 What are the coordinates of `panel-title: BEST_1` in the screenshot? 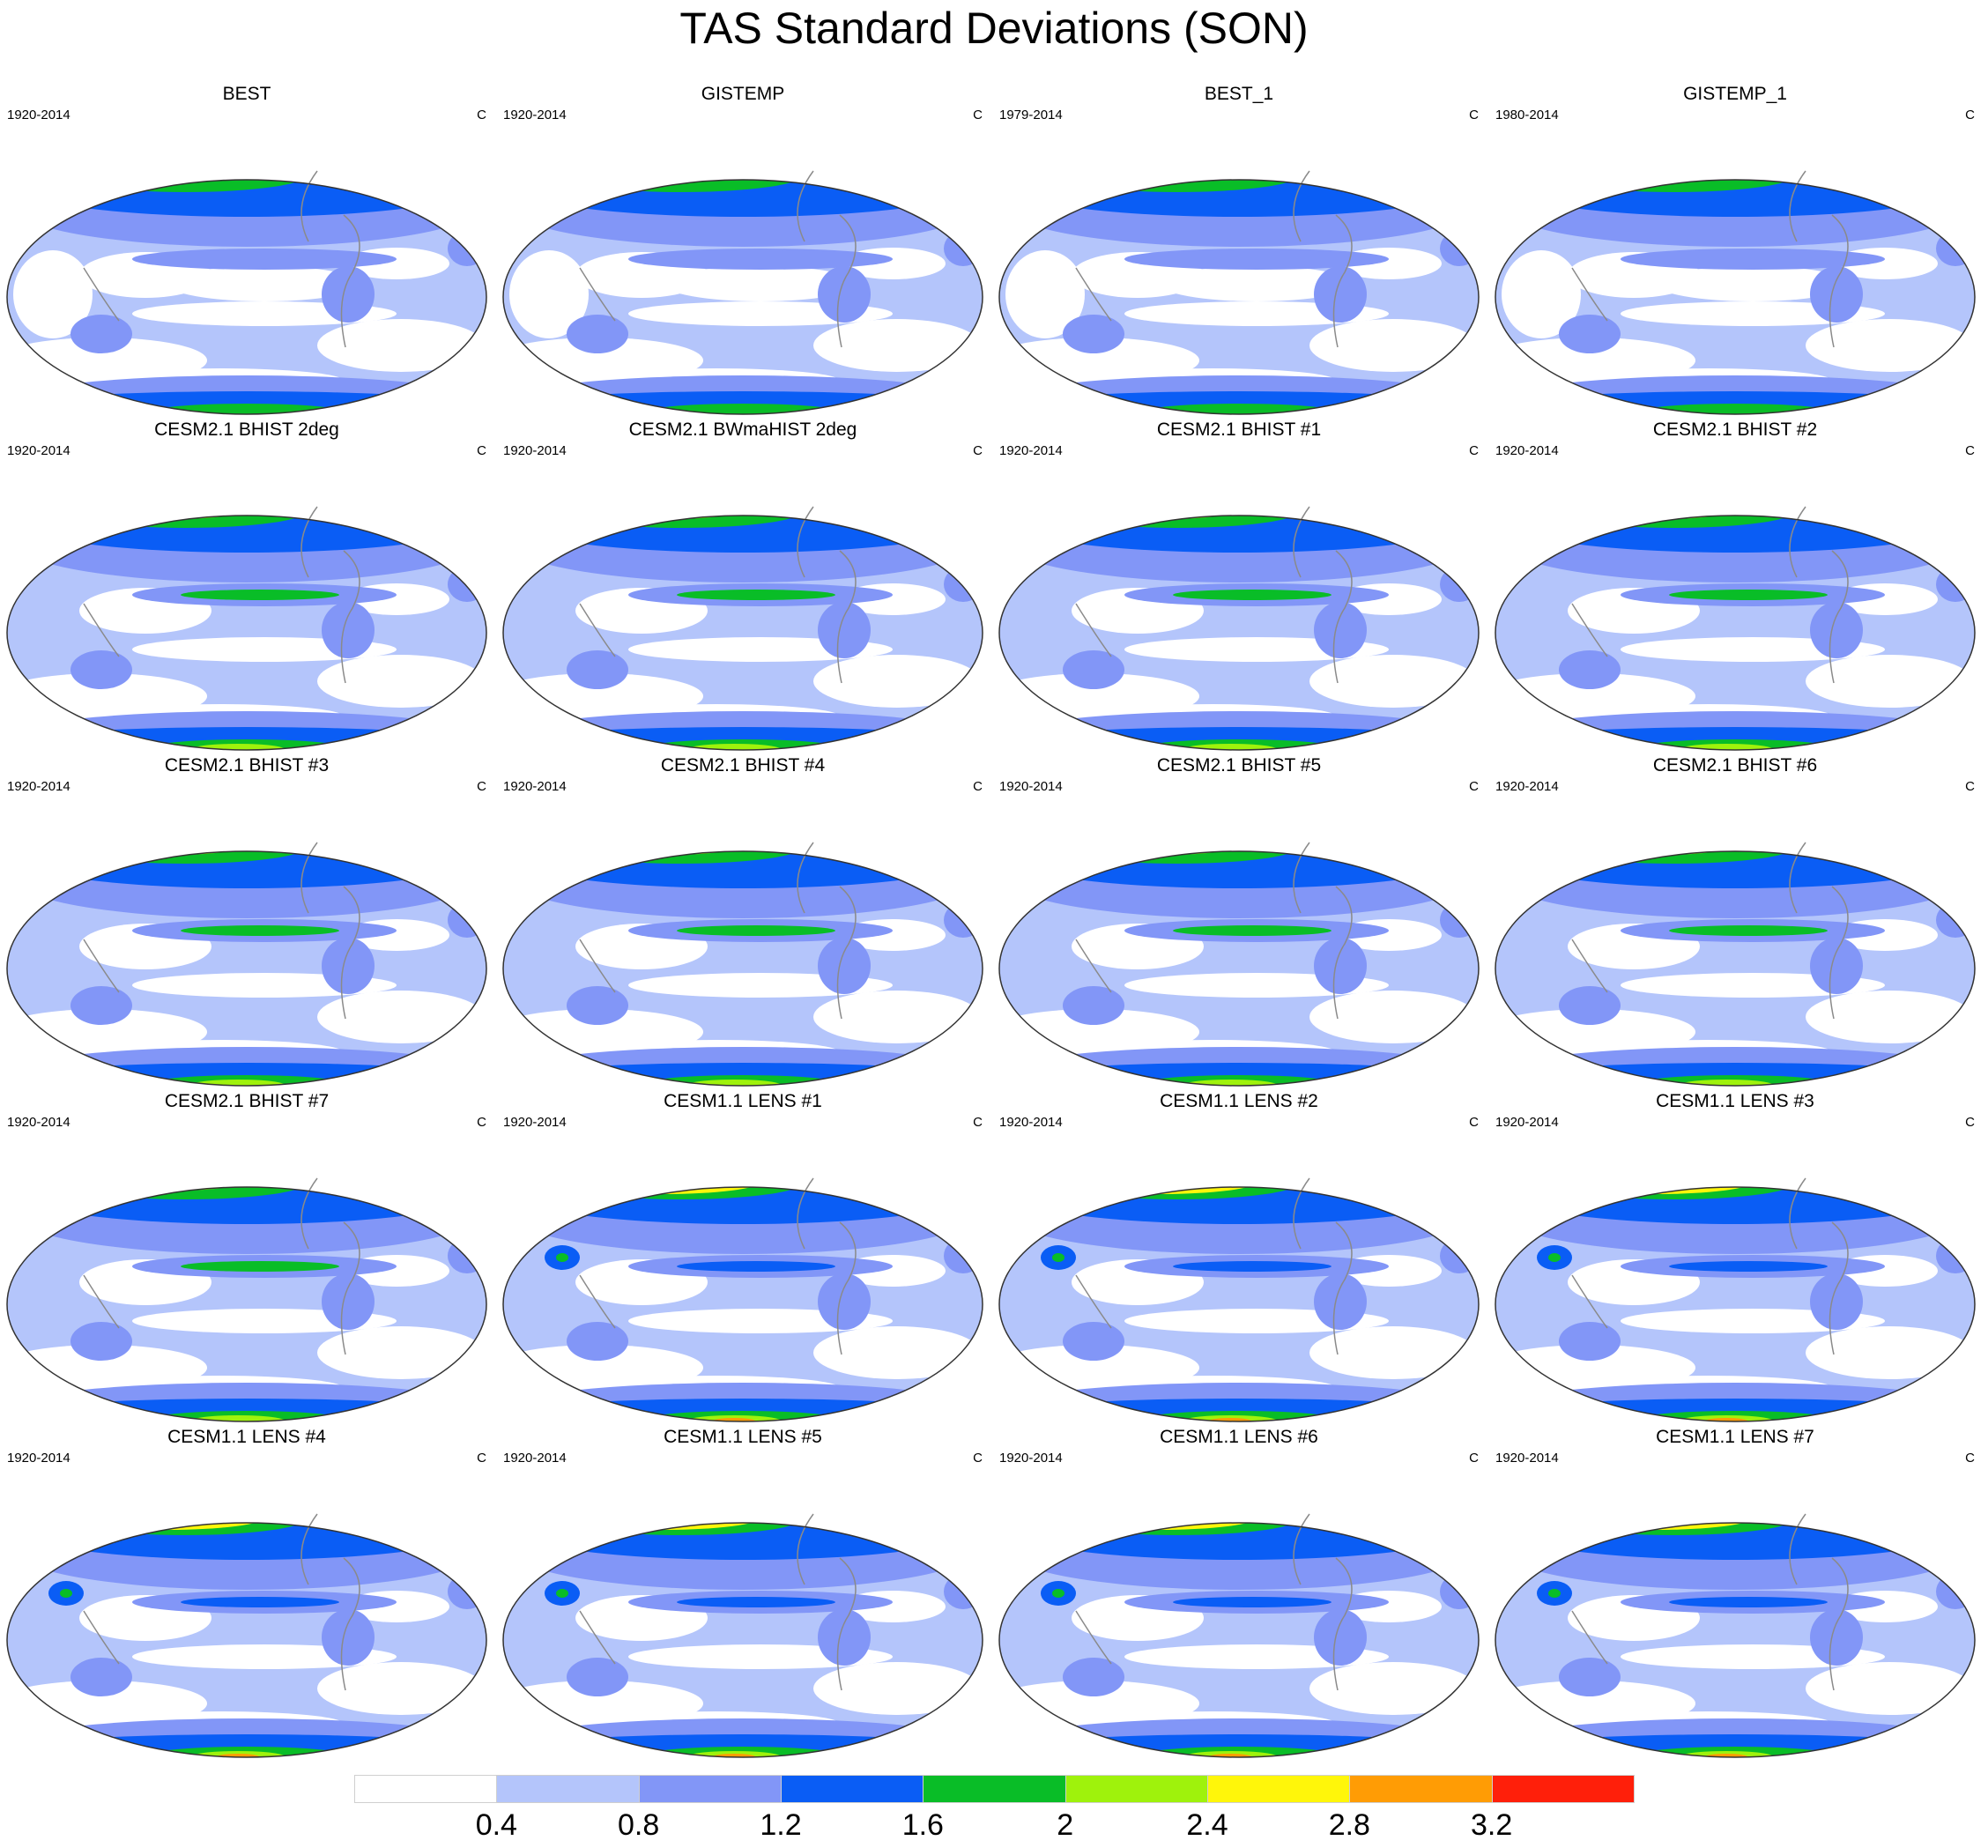 It's located at (1239, 94).